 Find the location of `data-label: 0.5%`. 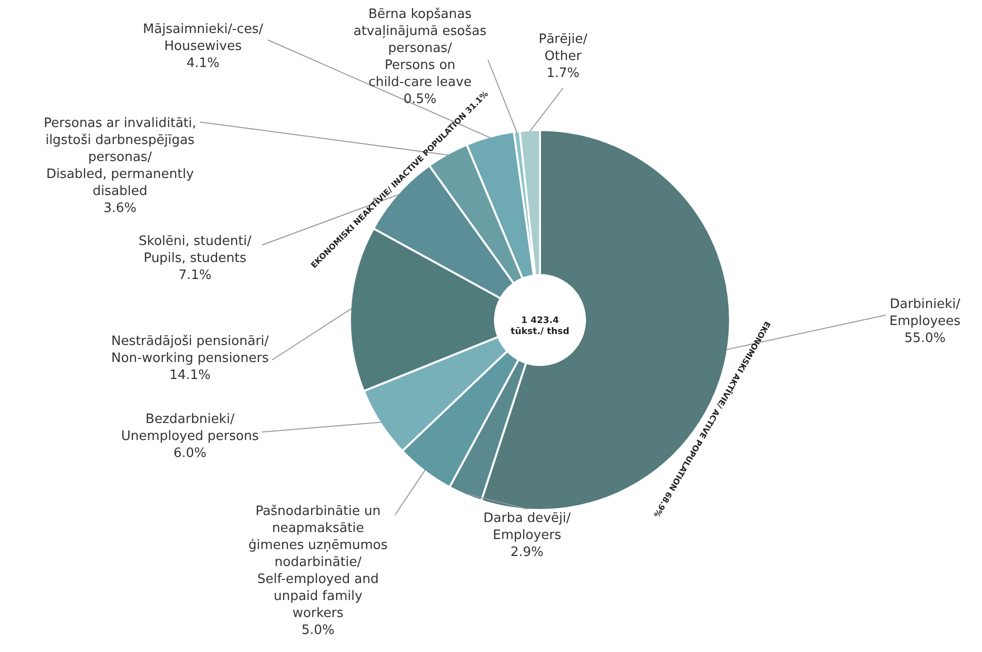

data-label: 0.5% is located at coordinates (420, 99).